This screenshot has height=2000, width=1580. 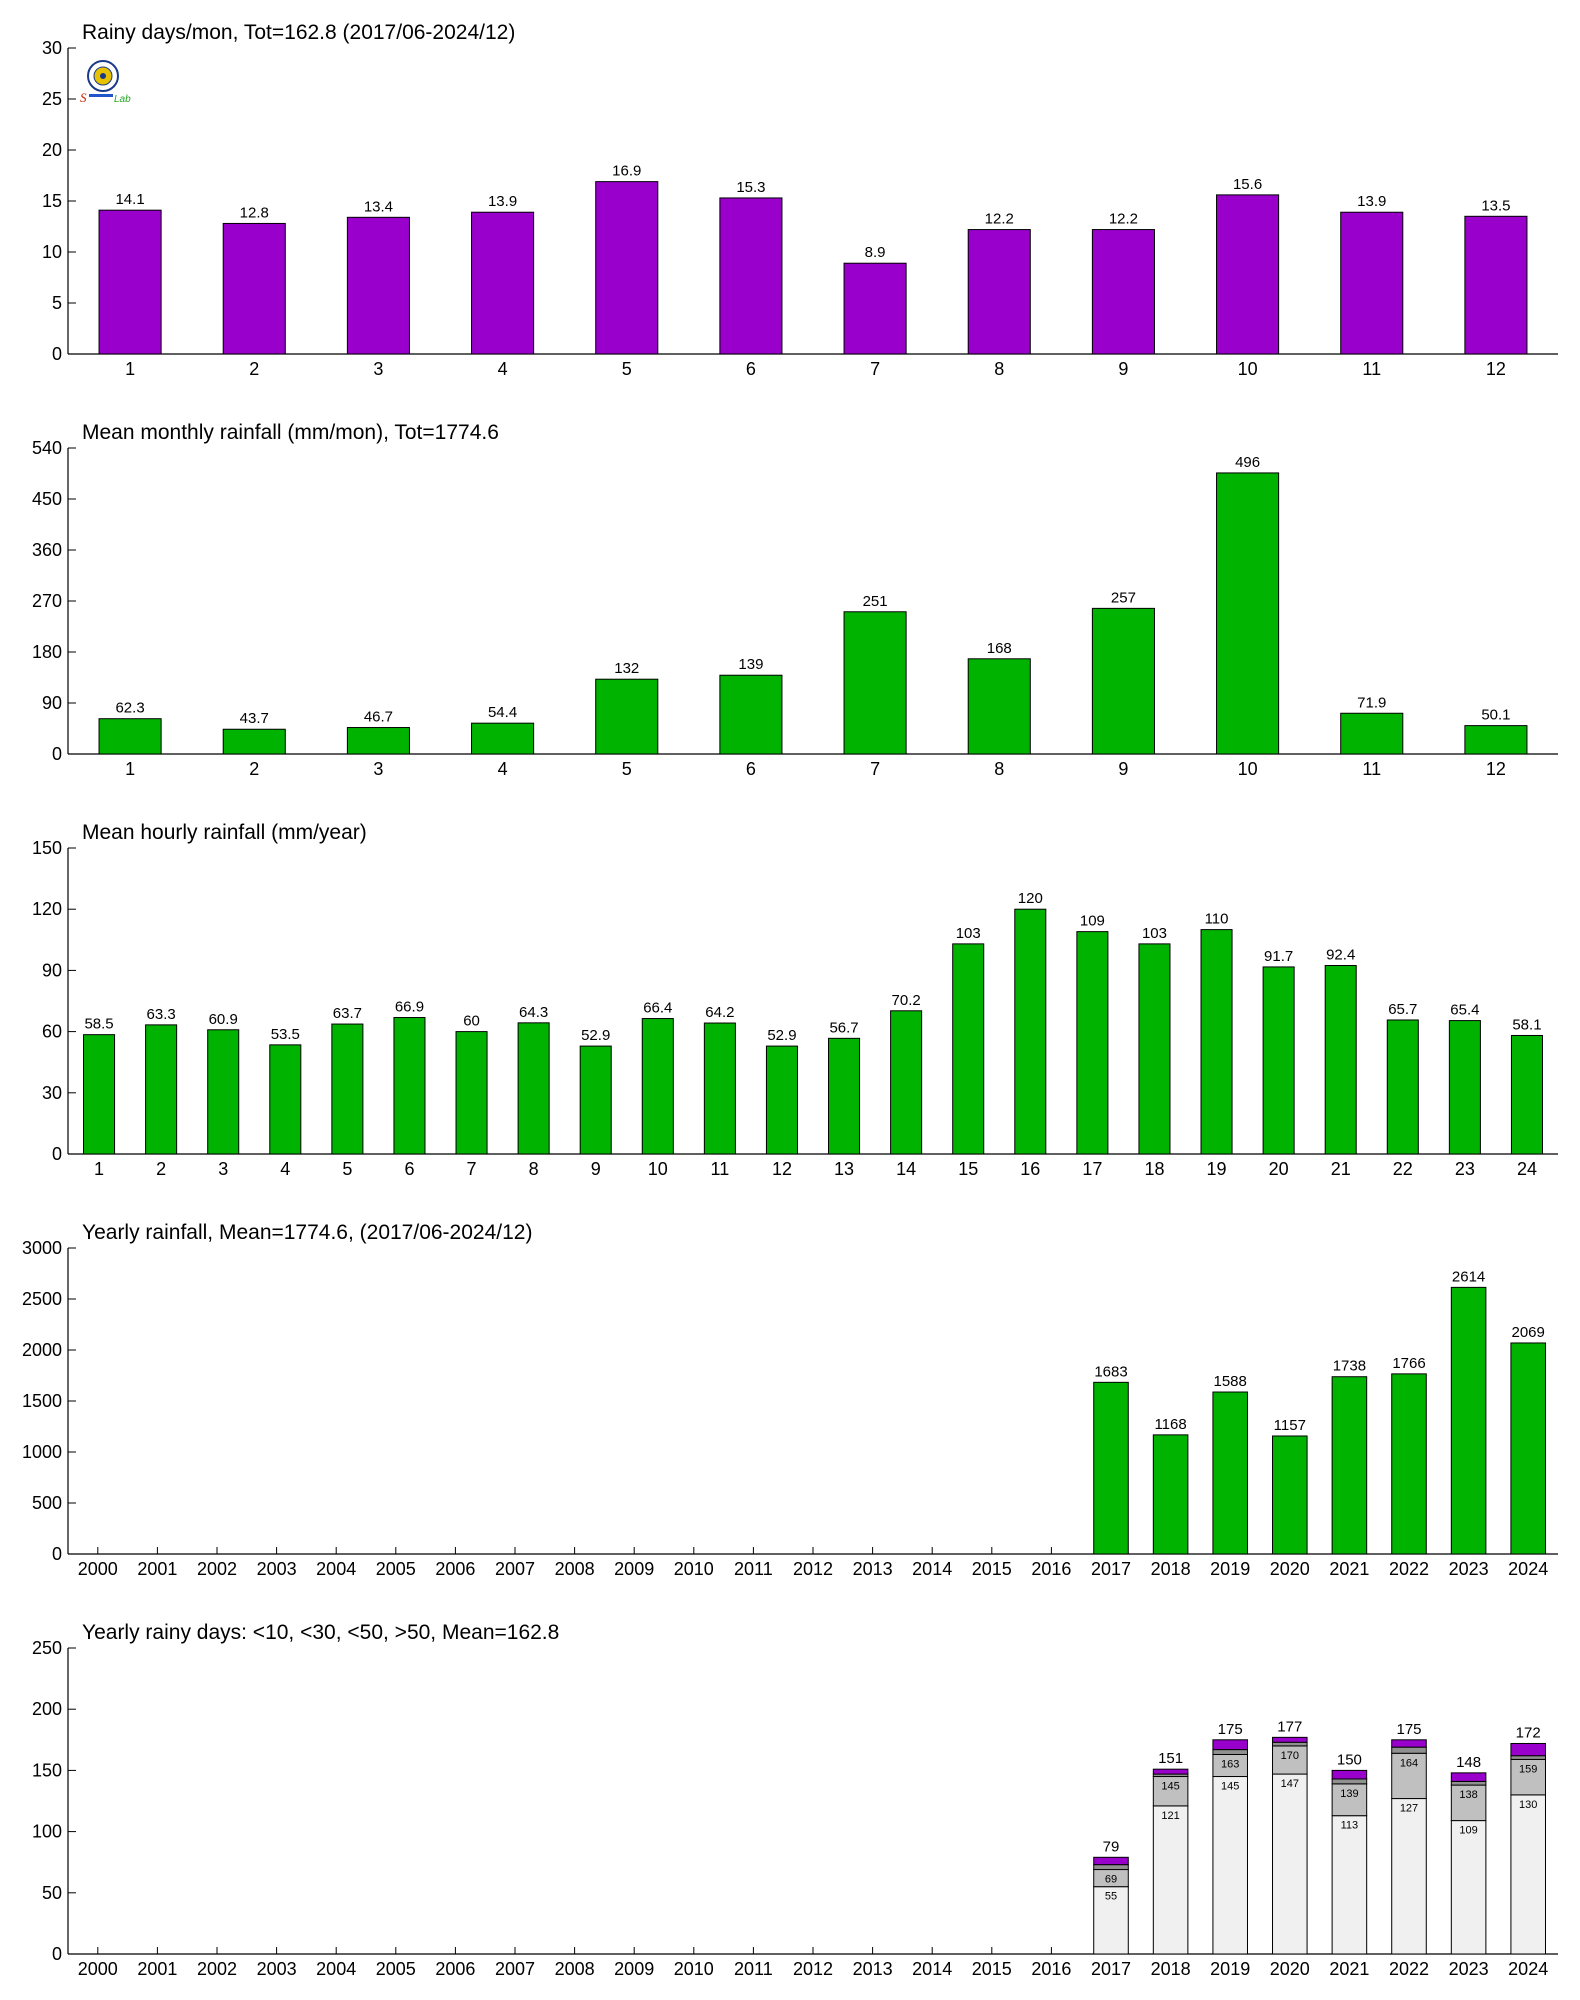 What do you see at coordinates (1528, 1969) in the screenshot?
I see `x-tick-label: 2024` at bounding box center [1528, 1969].